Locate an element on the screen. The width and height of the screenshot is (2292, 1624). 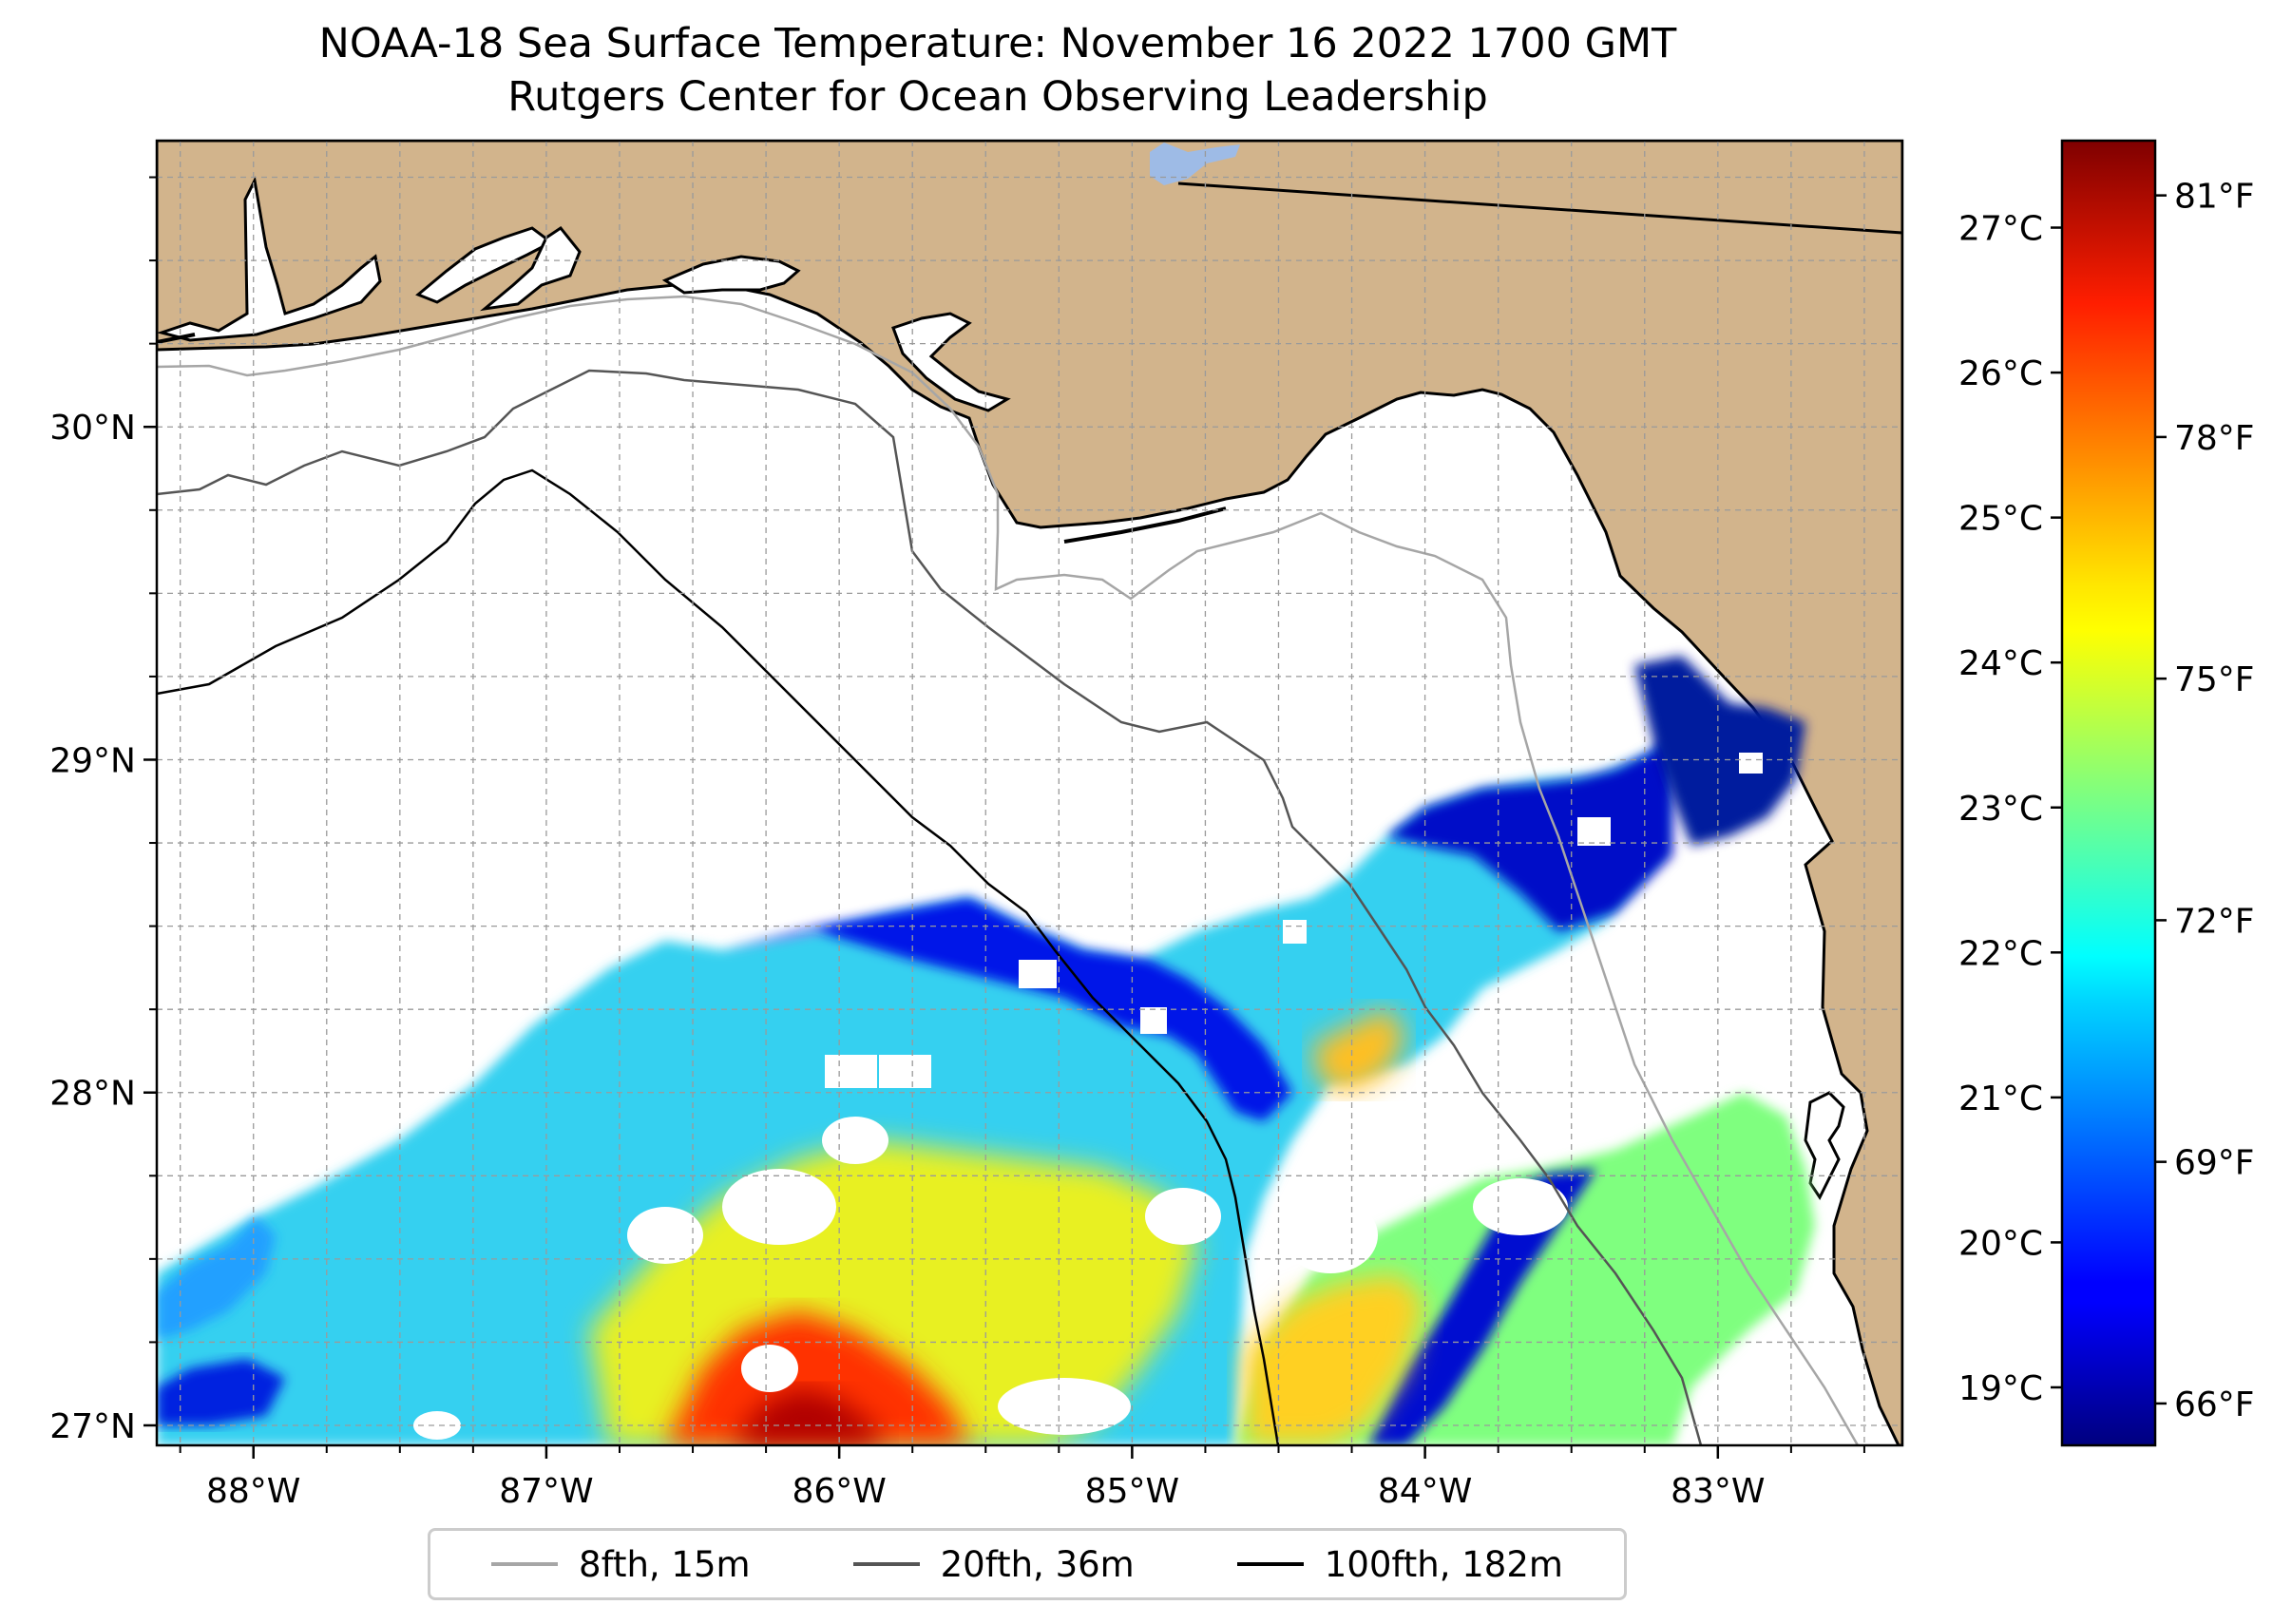
celsius-tick-label: 20°C is located at coordinates (2000, 1243).